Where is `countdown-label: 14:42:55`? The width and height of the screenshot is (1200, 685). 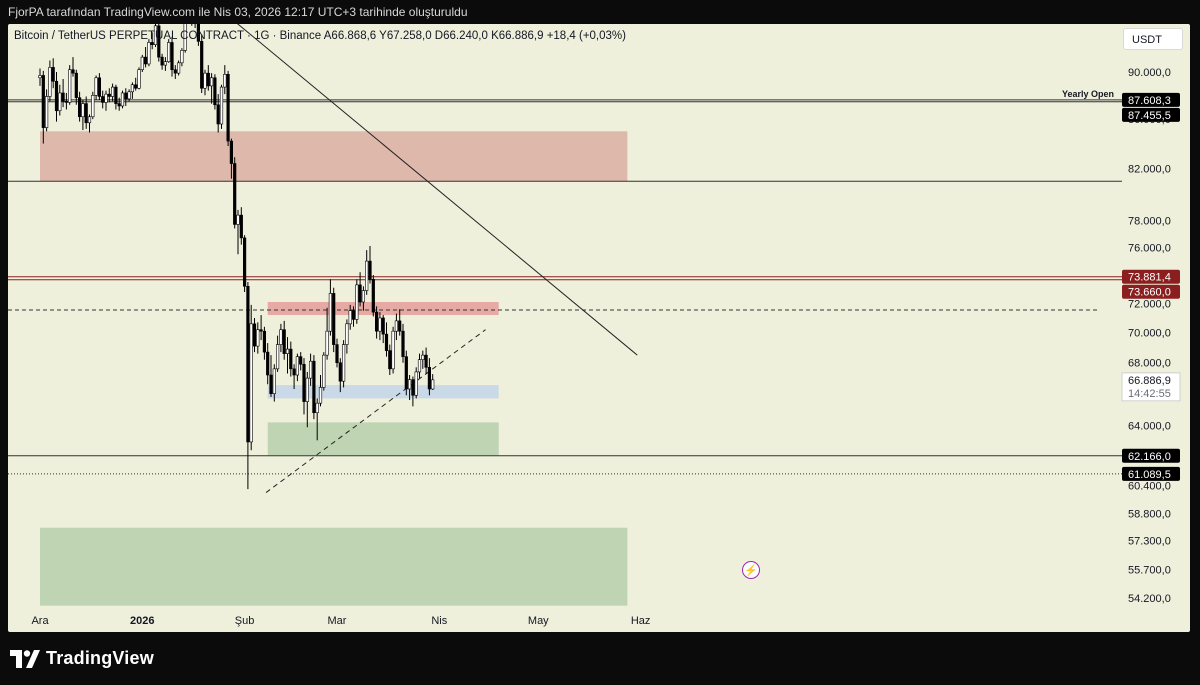
countdown-label: 14:42:55 is located at coordinates (1149, 394).